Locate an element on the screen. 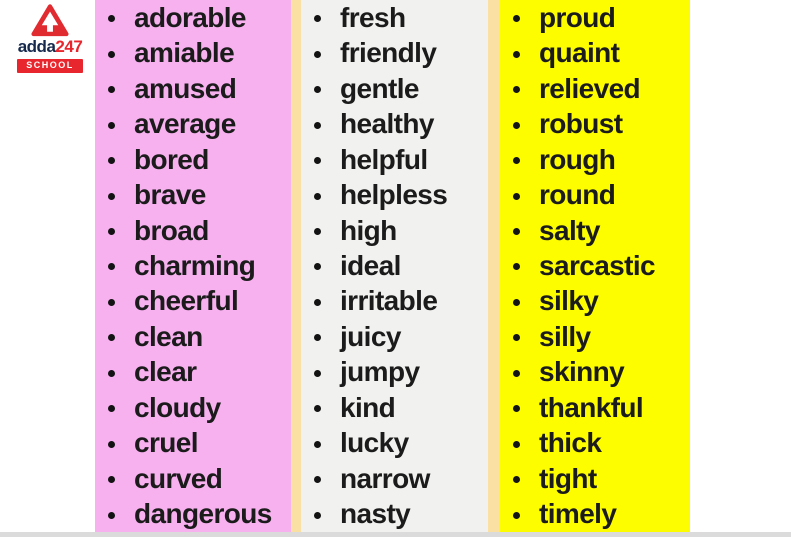 The image size is (791, 537). word-item: charming is located at coordinates (193, 265).